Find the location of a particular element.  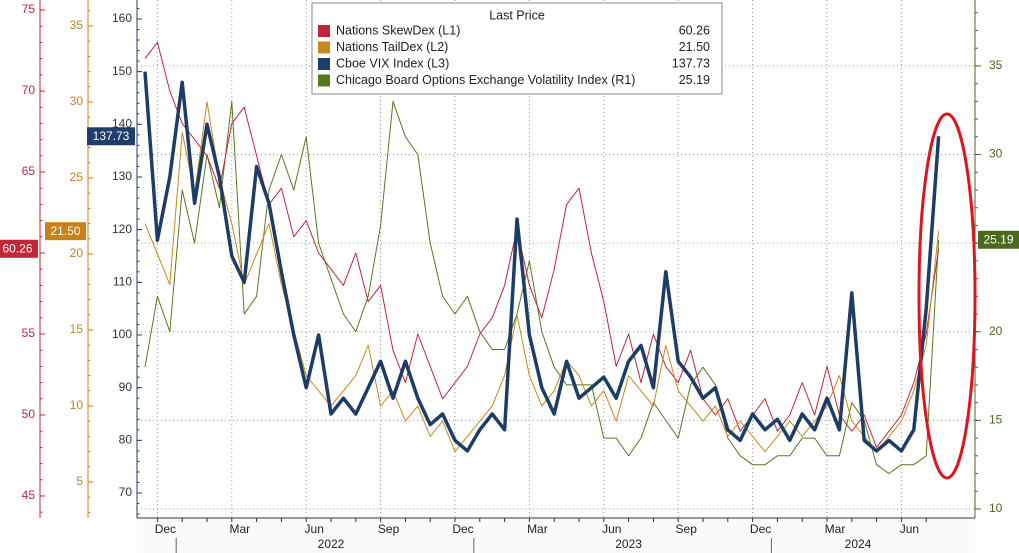

legend-box is located at coordinates (517, 48).